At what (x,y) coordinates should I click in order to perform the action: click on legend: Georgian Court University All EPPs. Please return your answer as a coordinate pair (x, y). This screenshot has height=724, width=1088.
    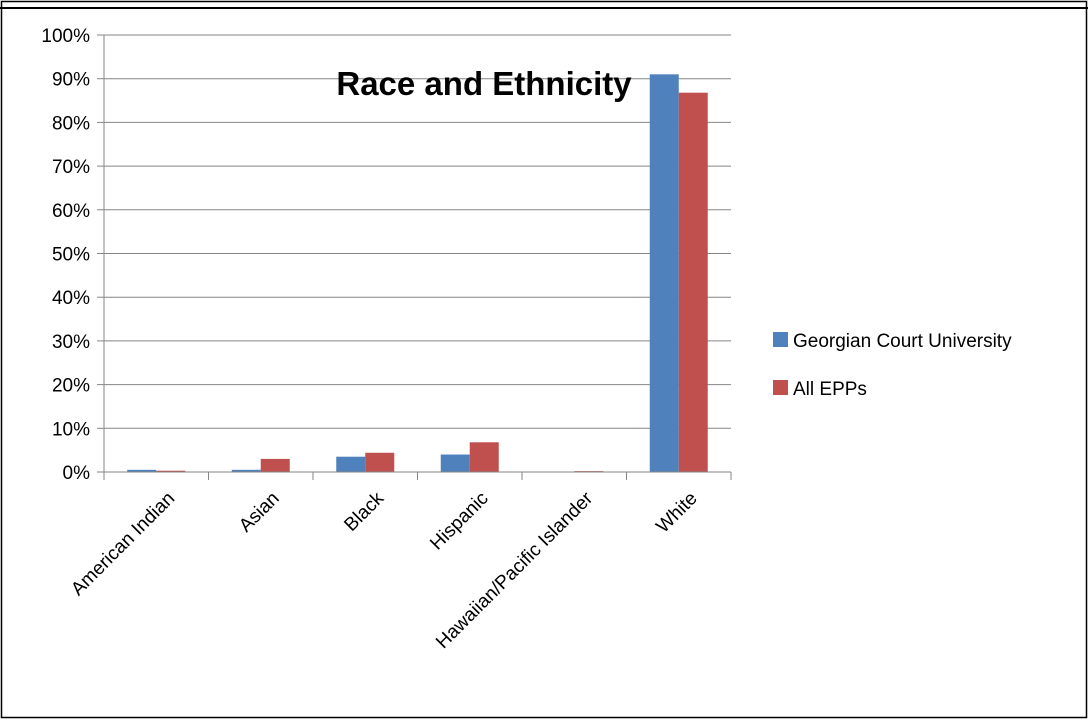
    Looking at the image, I should click on (892, 365).